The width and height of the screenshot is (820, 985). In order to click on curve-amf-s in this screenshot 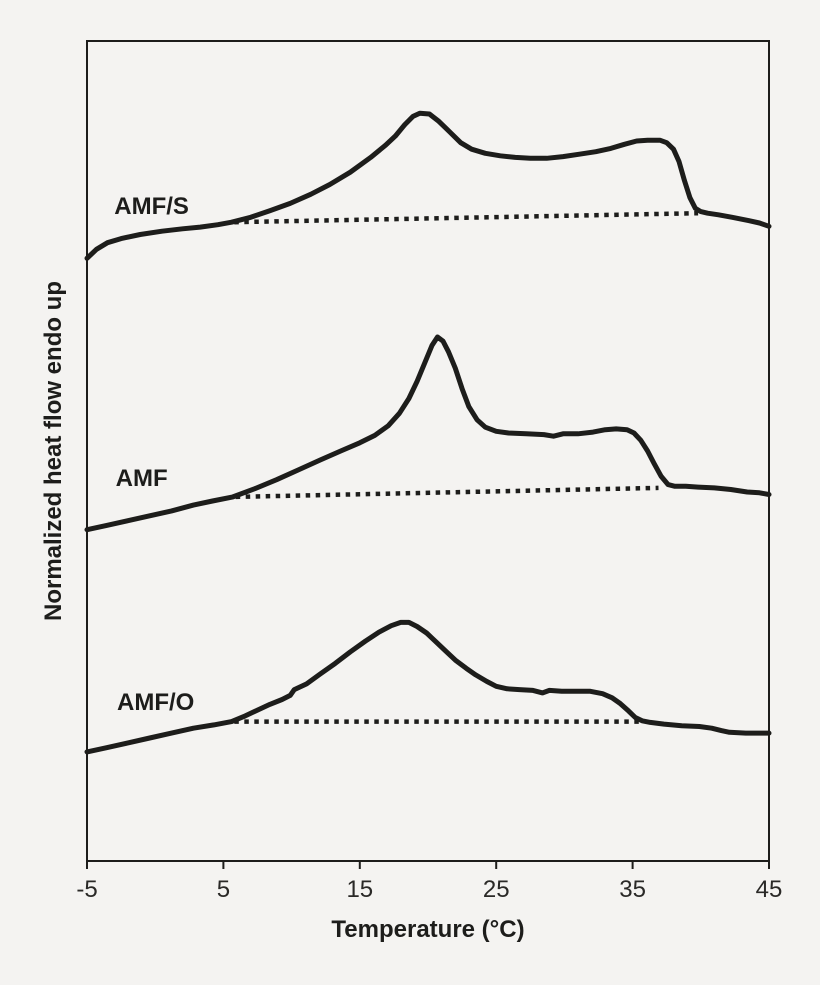, I will do `click(428, 185)`.